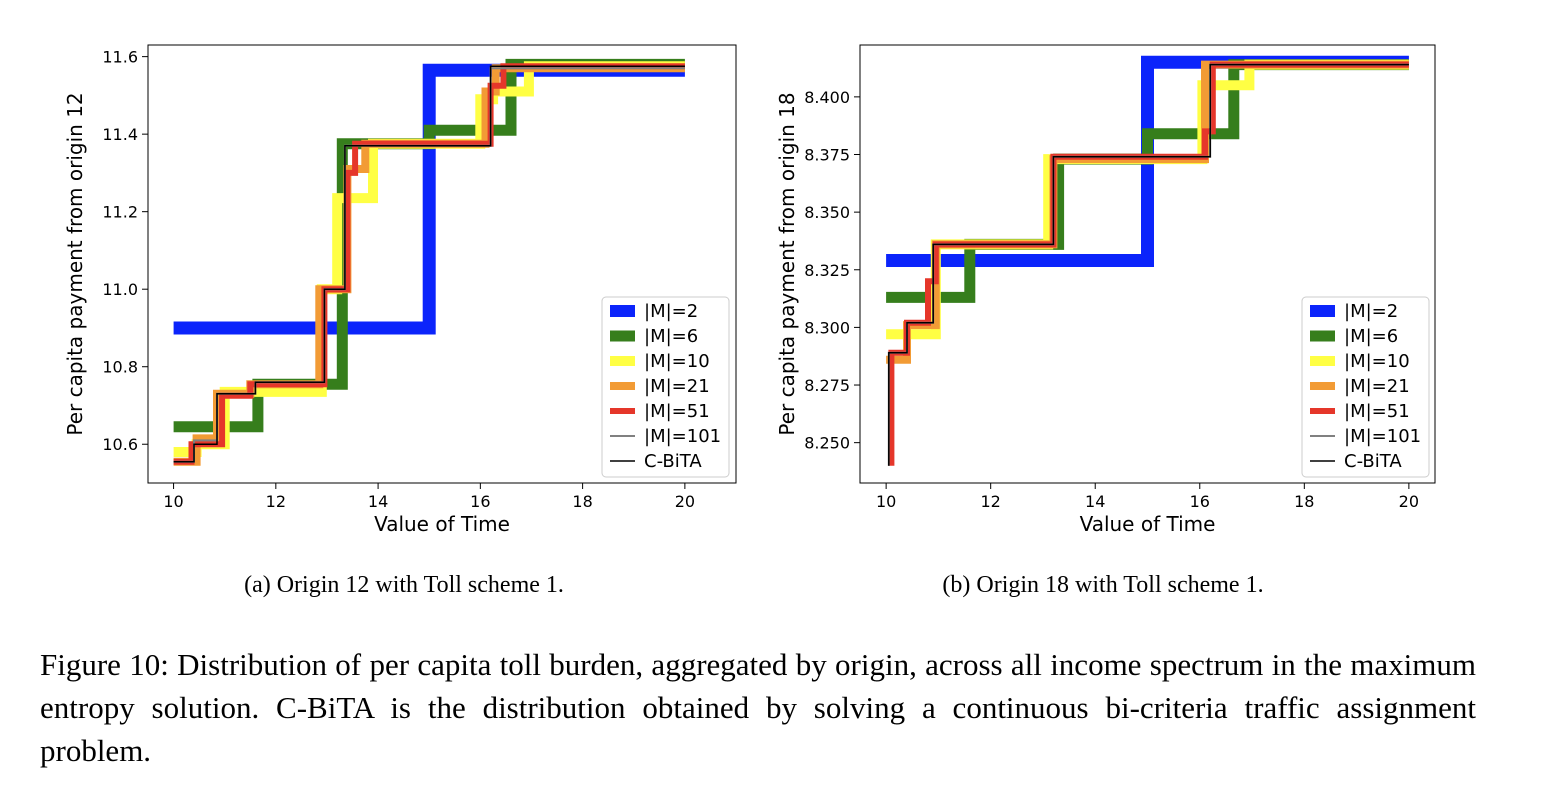 This screenshot has width=1542, height=804. I want to click on subfigure-caption: (b) Origin 18 with Toll scheme 1., so click(1102, 585).